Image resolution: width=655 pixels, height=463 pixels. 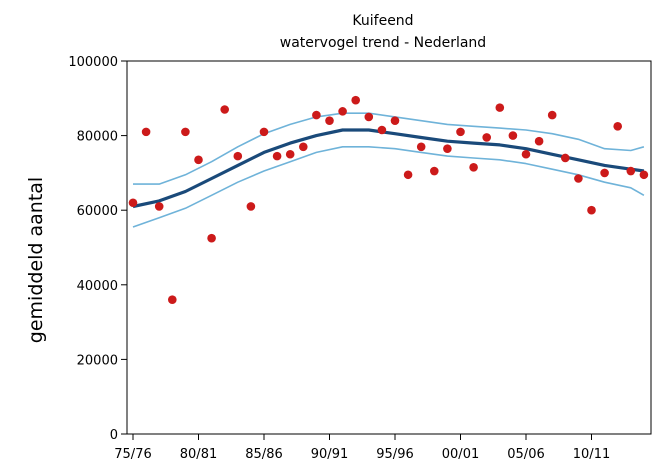 What do you see at coordinates (198, 454) in the screenshot?
I see `x-tick-label: 80/81` at bounding box center [198, 454].